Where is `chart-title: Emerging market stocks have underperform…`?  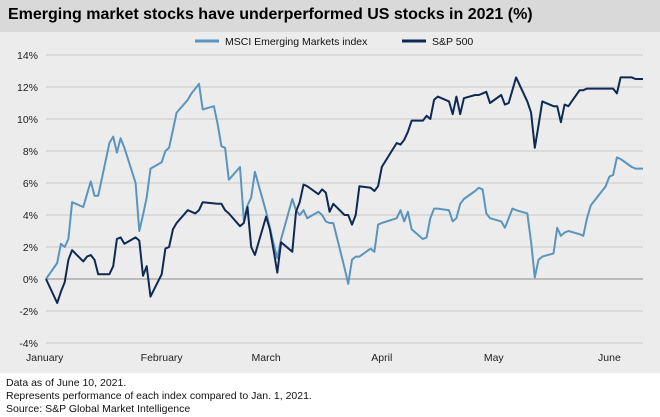 chart-title: Emerging market stocks have underperform… is located at coordinates (330, 16).